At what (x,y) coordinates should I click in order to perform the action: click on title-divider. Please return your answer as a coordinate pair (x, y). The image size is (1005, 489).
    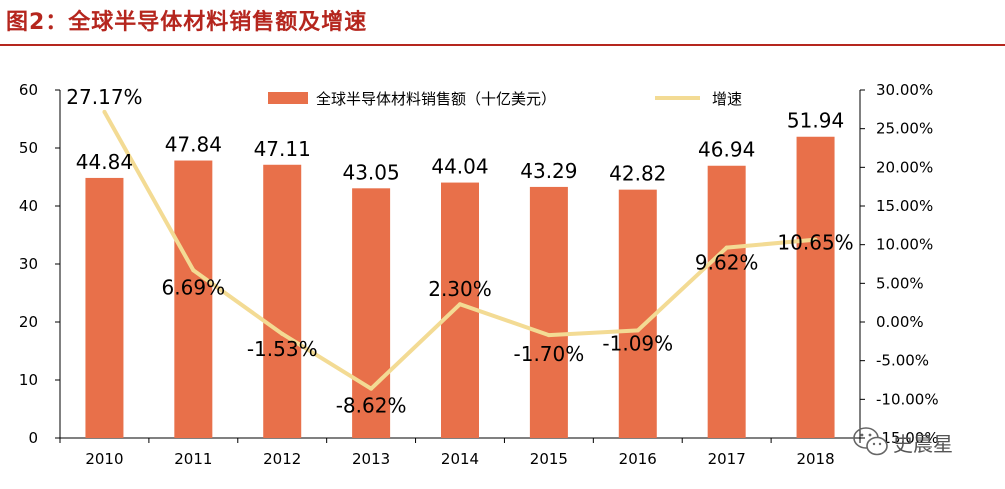
    Looking at the image, I should click on (502, 45).